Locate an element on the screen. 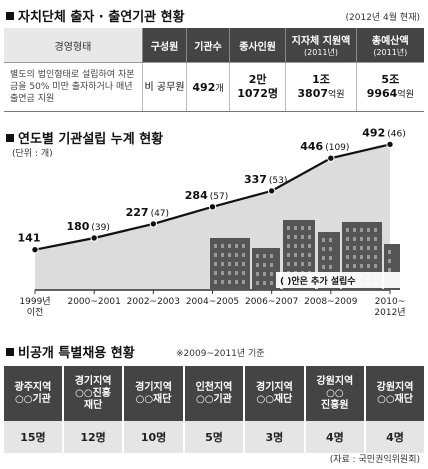 This screenshot has height=469, width=428. support-cell: 1조 3807억원 is located at coordinates (321, 87).